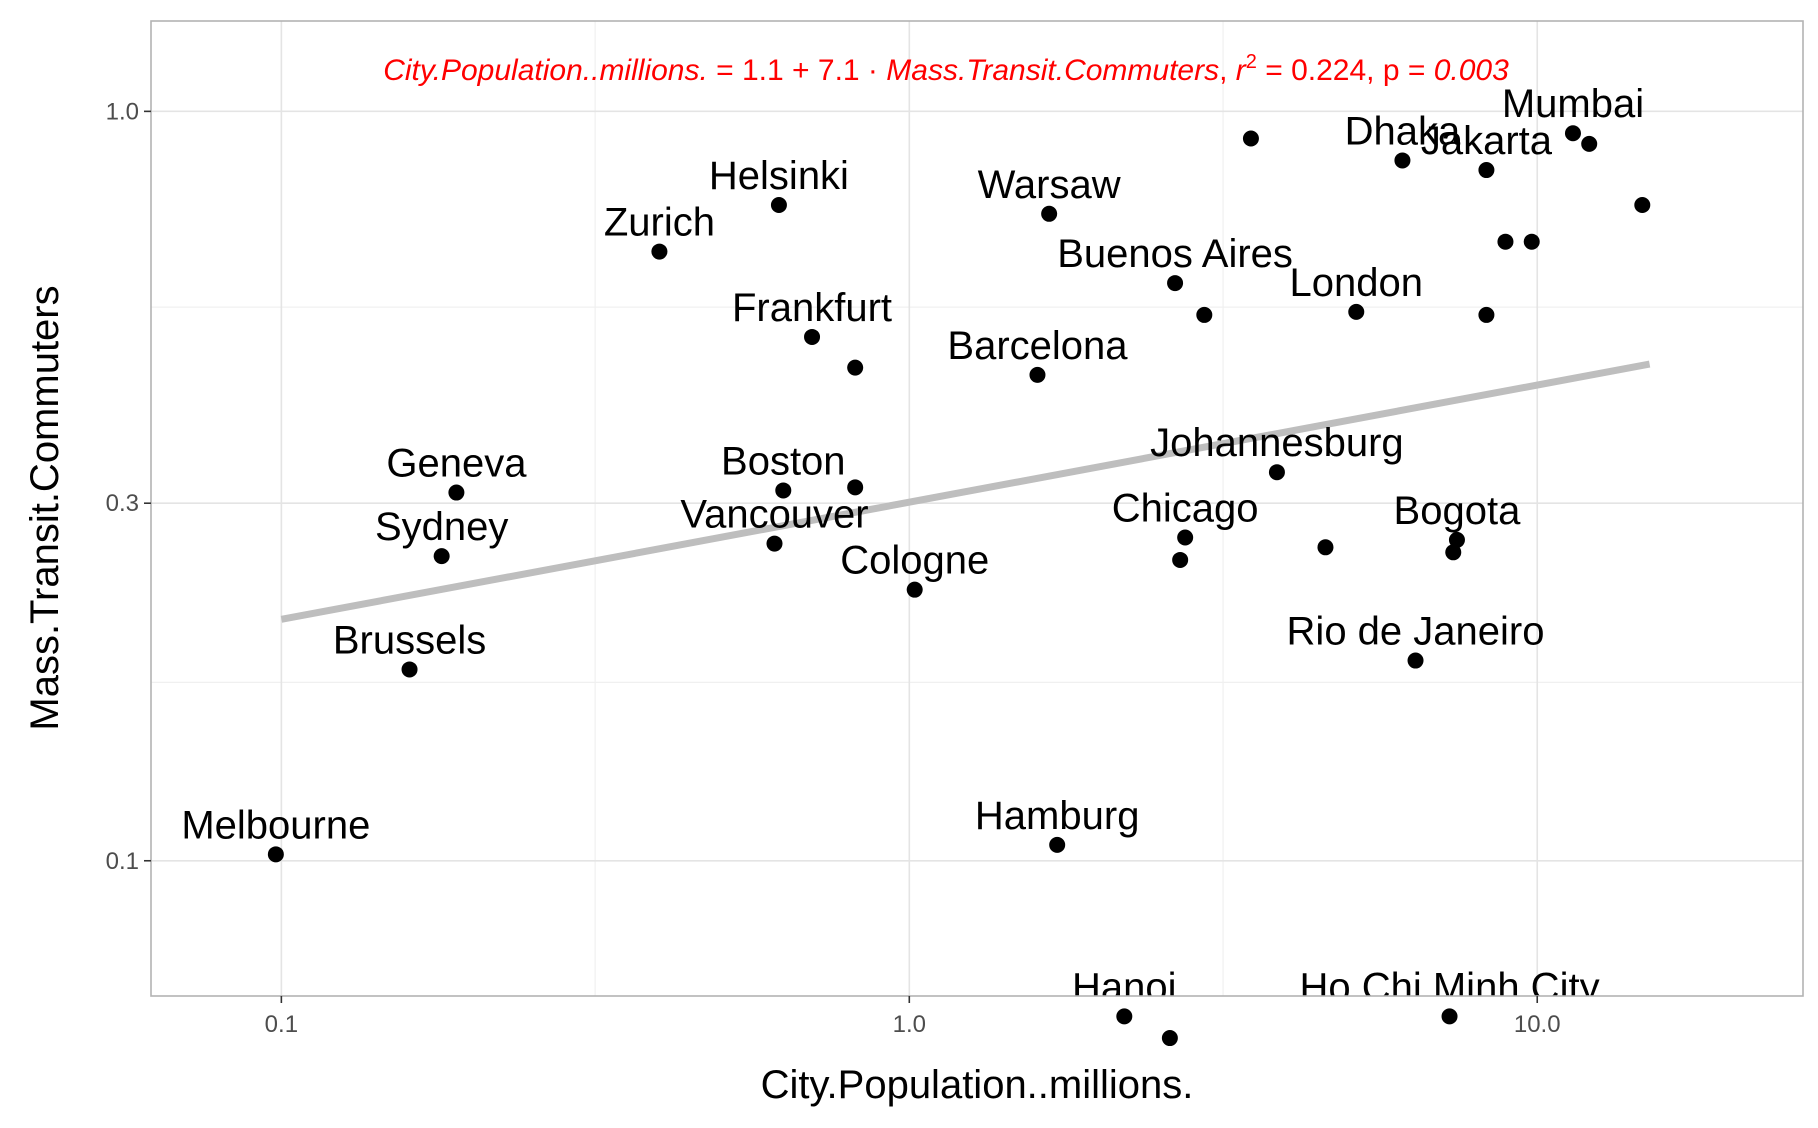 The image size is (1818, 1128). Describe the element at coordinates (1052, 70) in the screenshot. I see `annotation-rhs: Mass.Transit.Commuters` at that location.